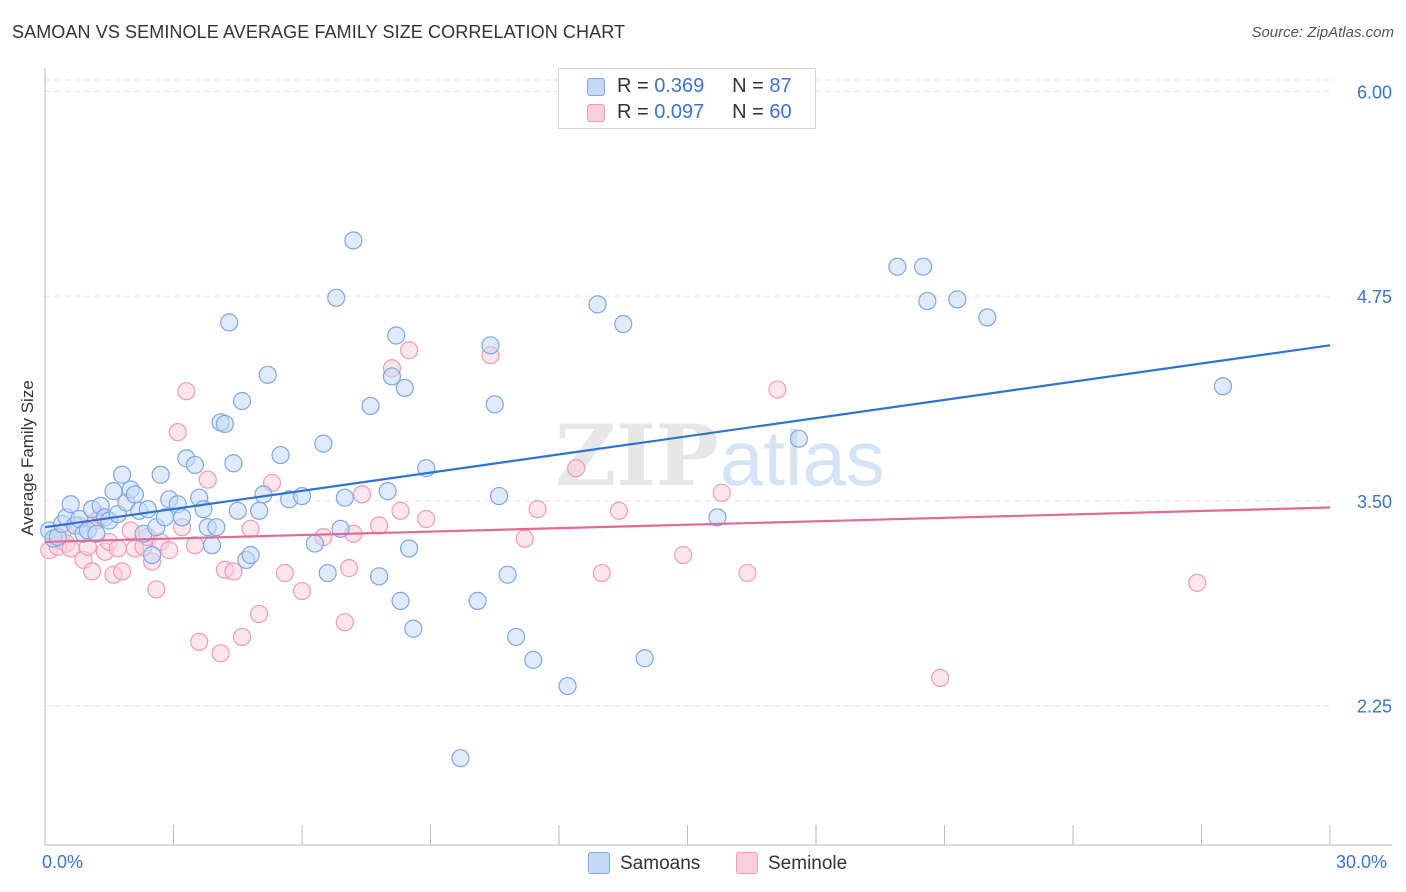 The image size is (1406, 892). I want to click on y-tick-label-0: 2.25, so click(1374, 707).